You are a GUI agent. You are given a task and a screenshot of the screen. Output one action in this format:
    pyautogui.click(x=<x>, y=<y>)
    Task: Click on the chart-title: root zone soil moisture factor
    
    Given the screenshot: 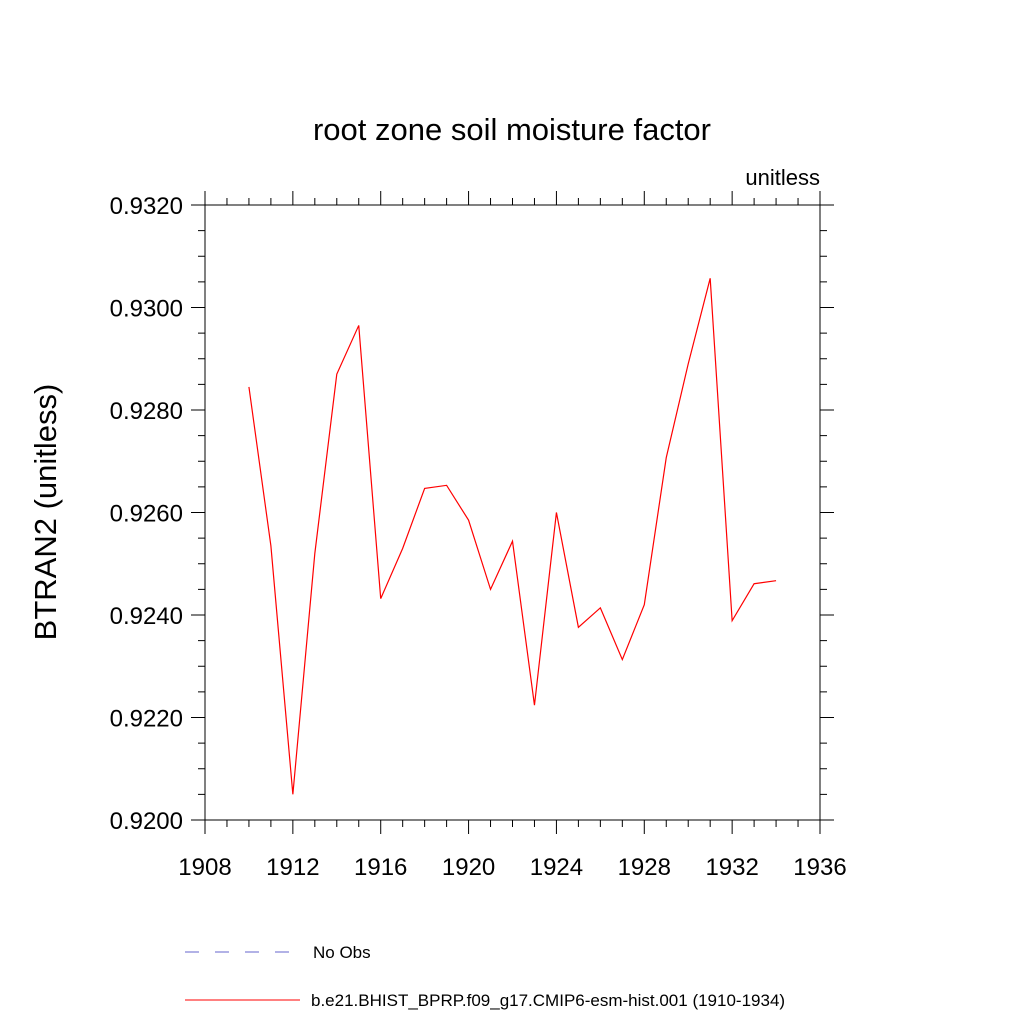 What is the action you would take?
    pyautogui.click(x=512, y=129)
    